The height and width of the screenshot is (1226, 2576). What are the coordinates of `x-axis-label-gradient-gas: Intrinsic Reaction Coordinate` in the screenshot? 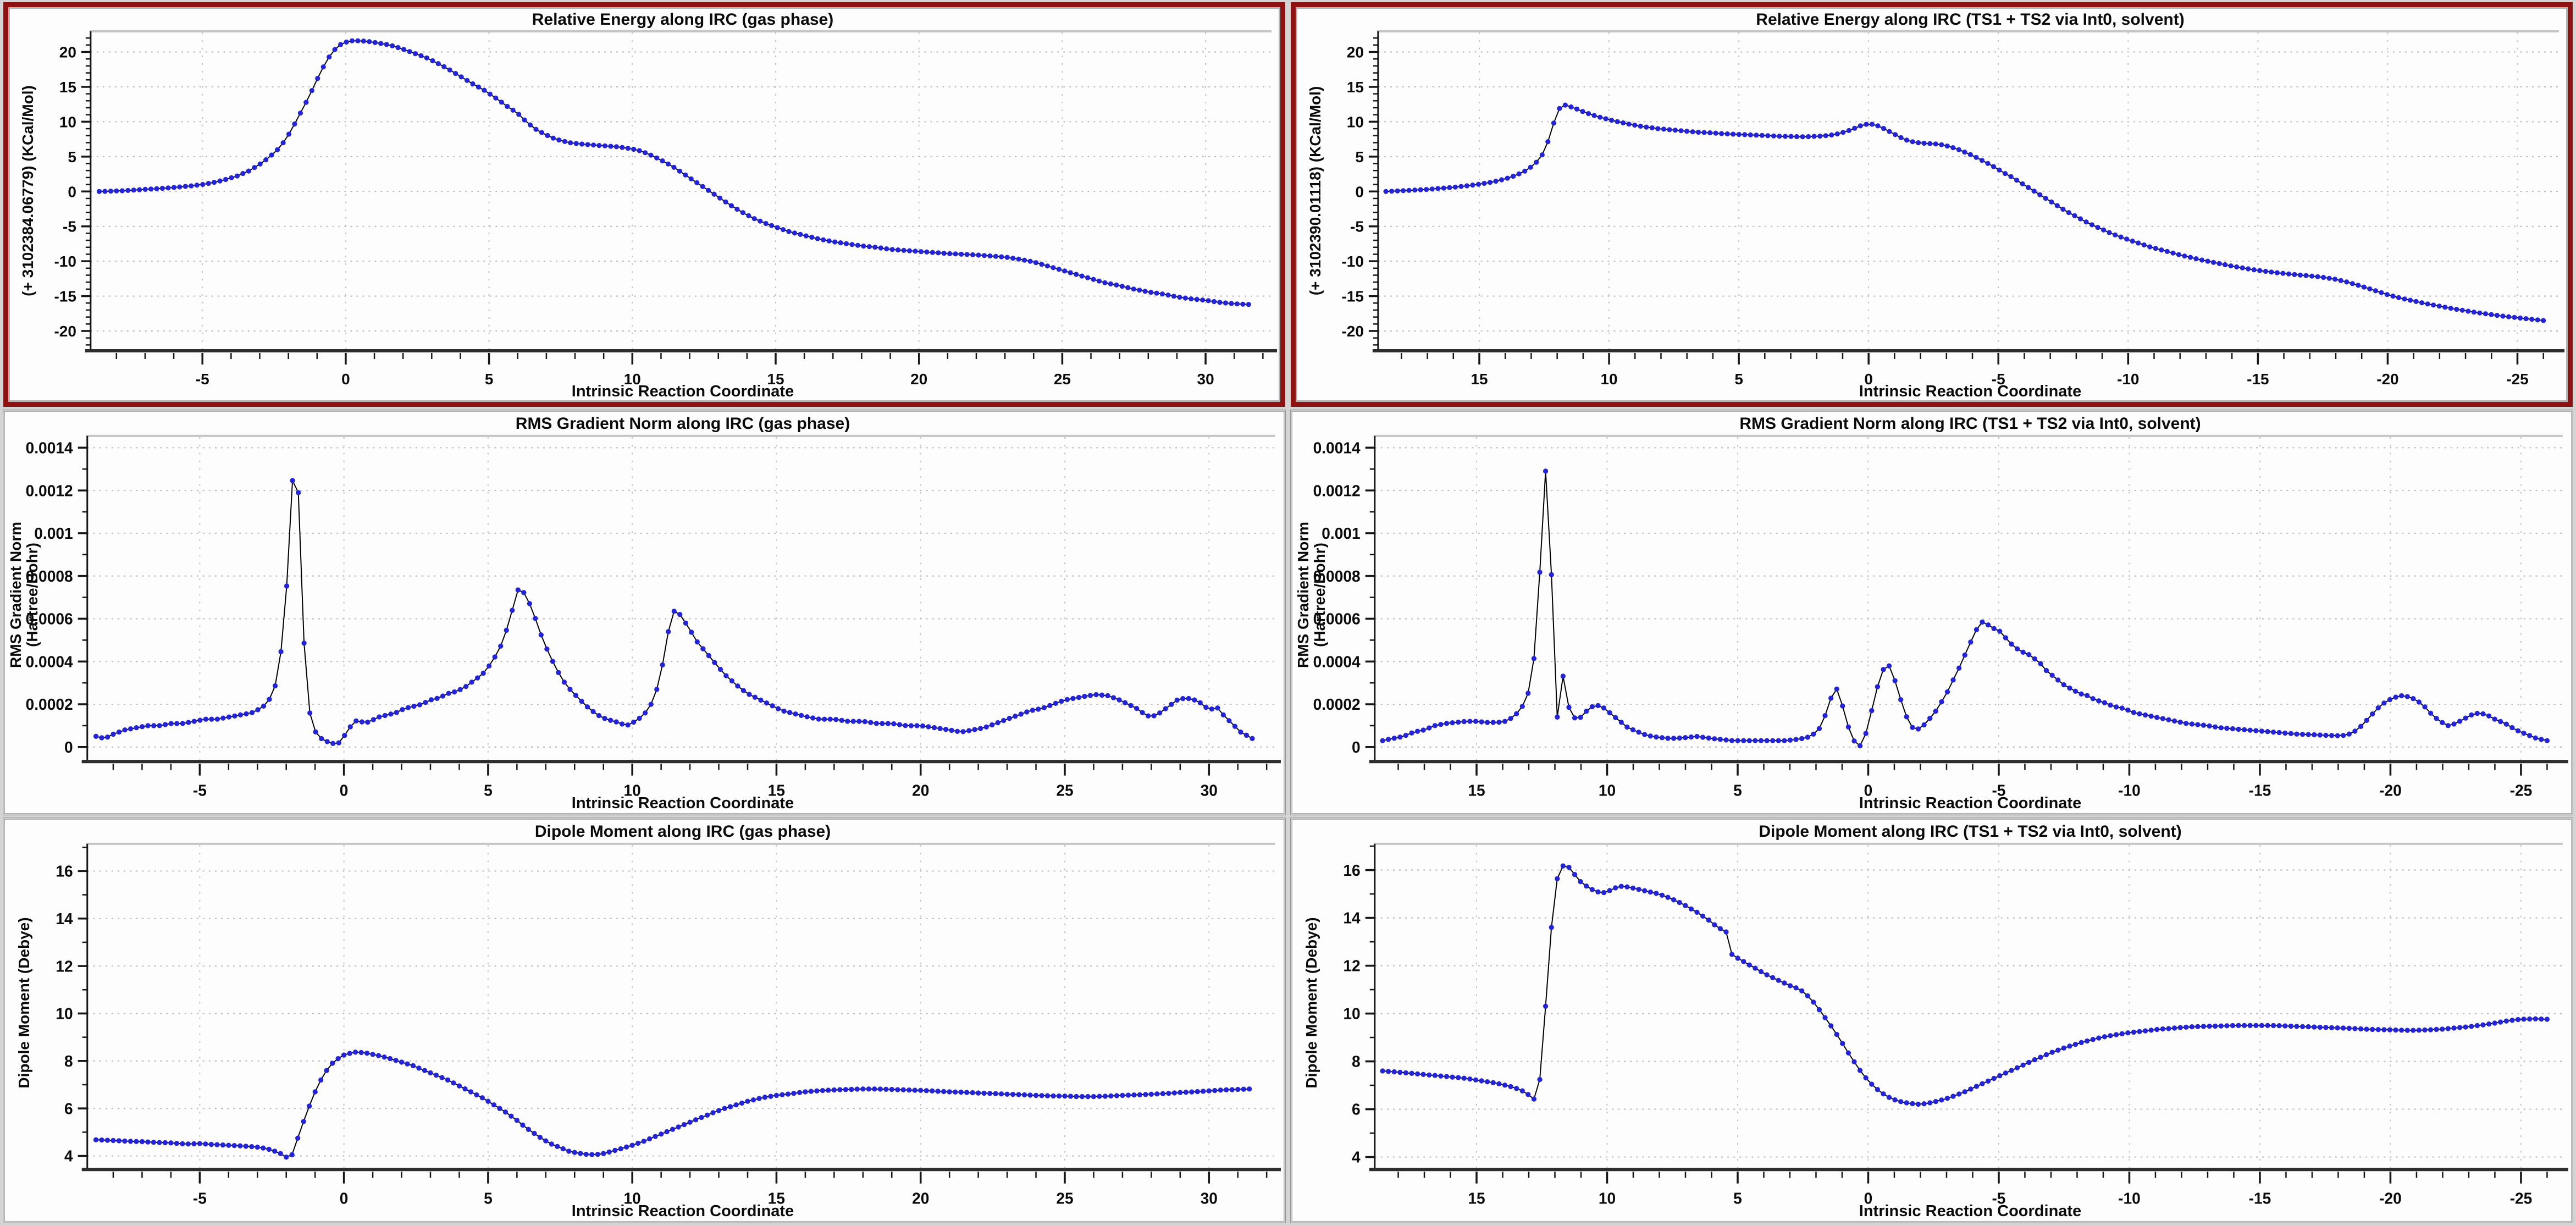 It's located at (682, 803).